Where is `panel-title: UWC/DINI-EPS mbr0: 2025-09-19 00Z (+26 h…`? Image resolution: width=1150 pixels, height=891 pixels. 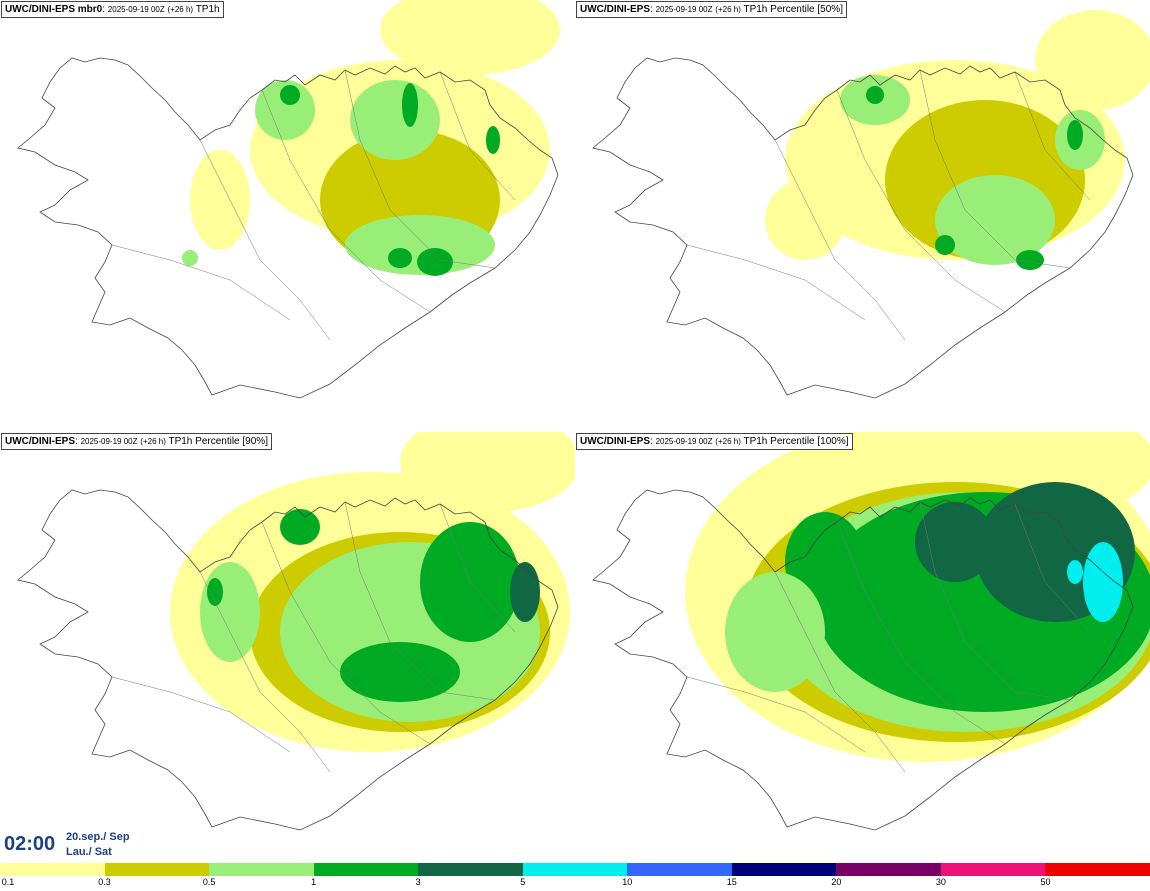
panel-title: UWC/DINI-EPS mbr0: 2025-09-19 00Z (+26 h… is located at coordinates (112, 9).